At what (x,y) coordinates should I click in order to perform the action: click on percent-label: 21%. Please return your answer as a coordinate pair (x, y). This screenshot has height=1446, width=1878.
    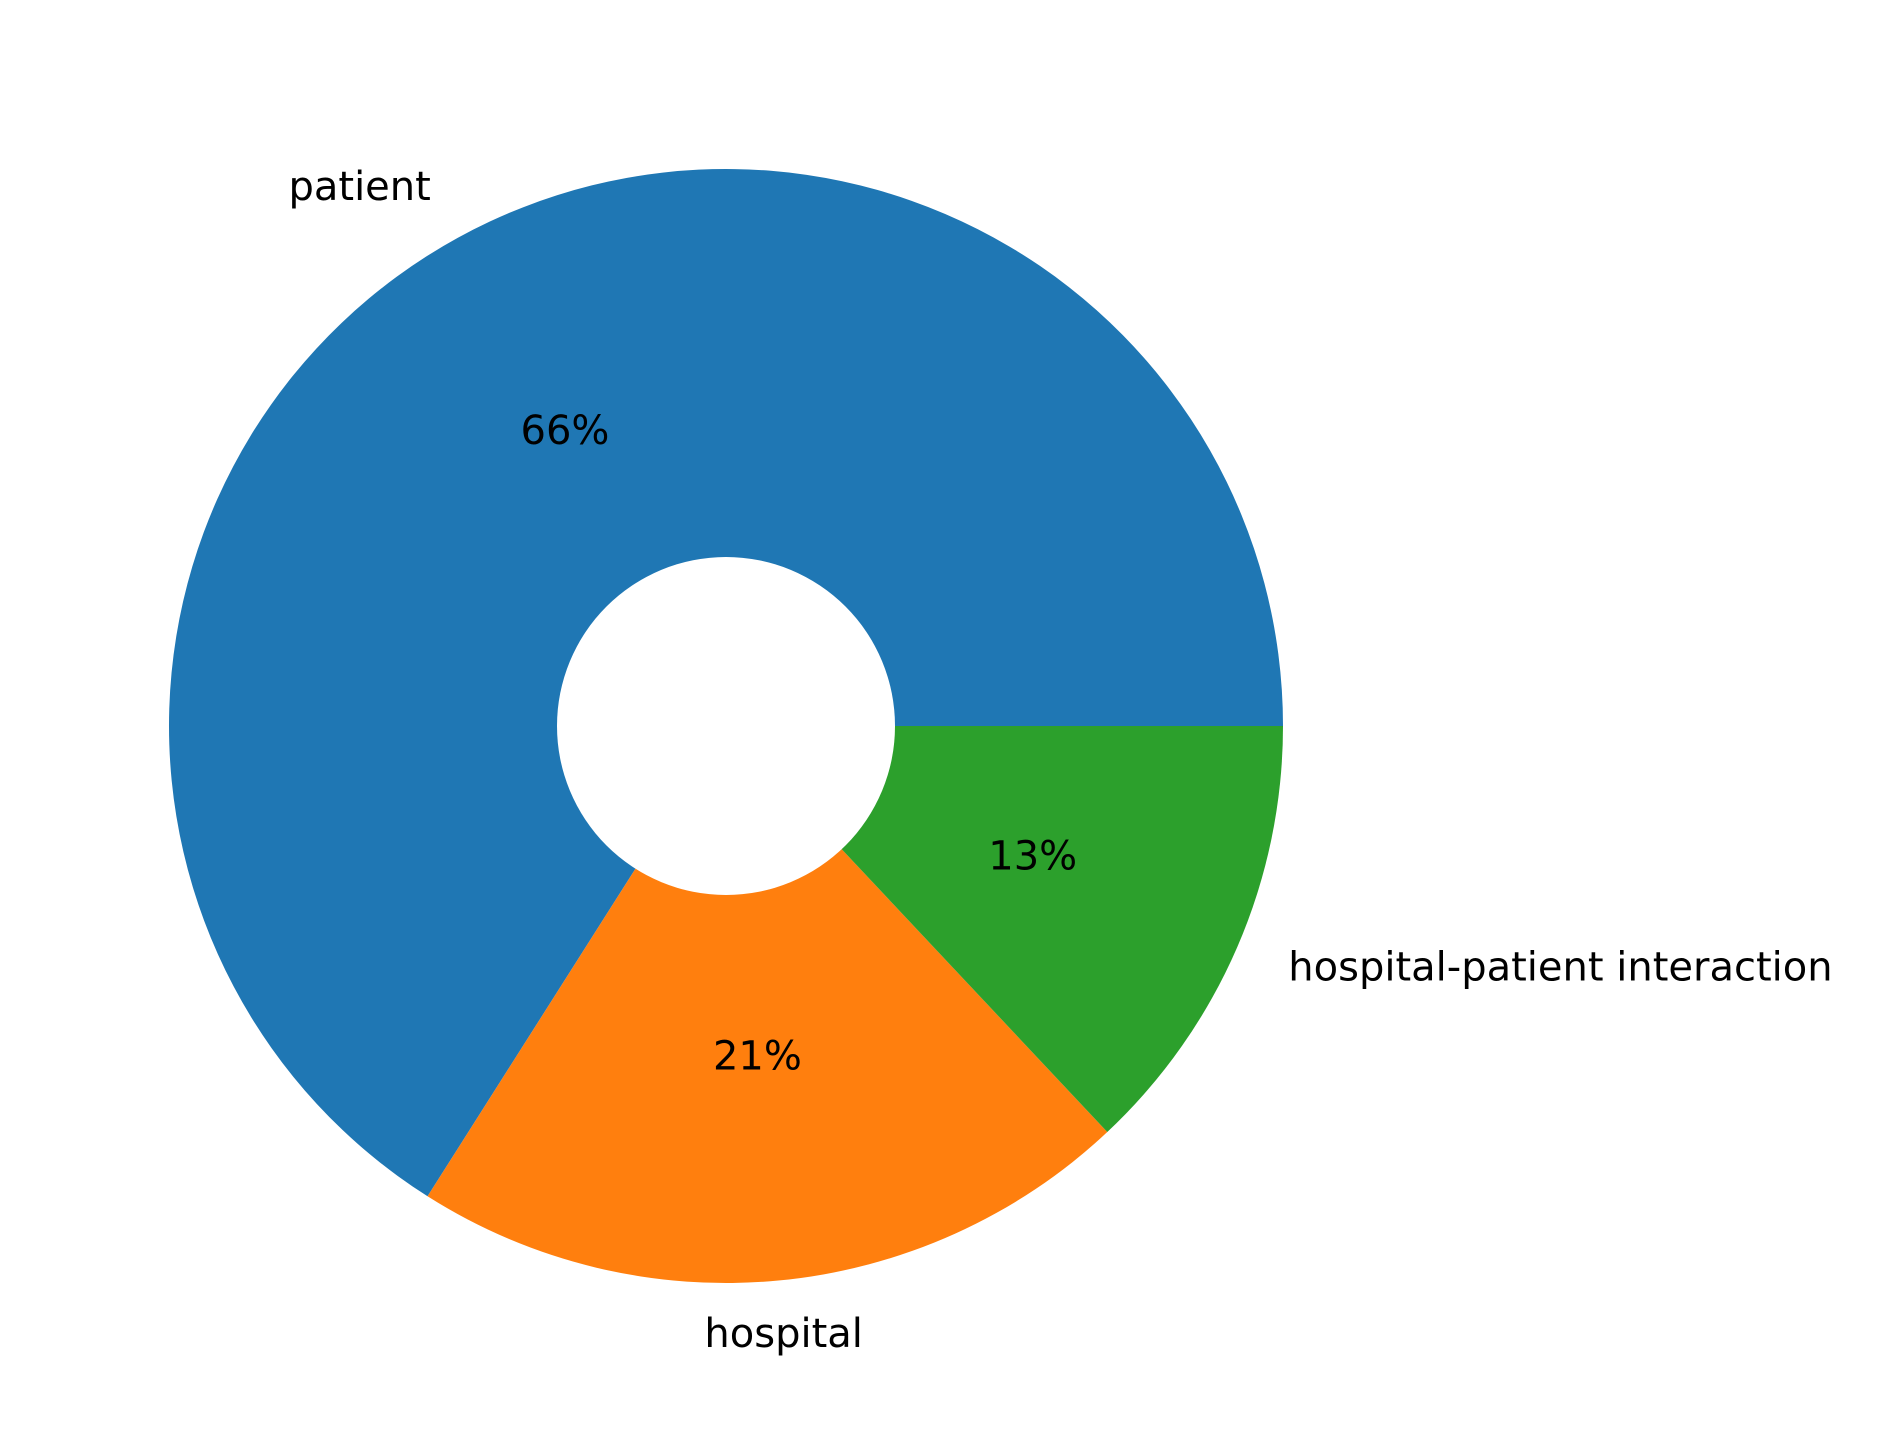
    Looking at the image, I should click on (757, 1057).